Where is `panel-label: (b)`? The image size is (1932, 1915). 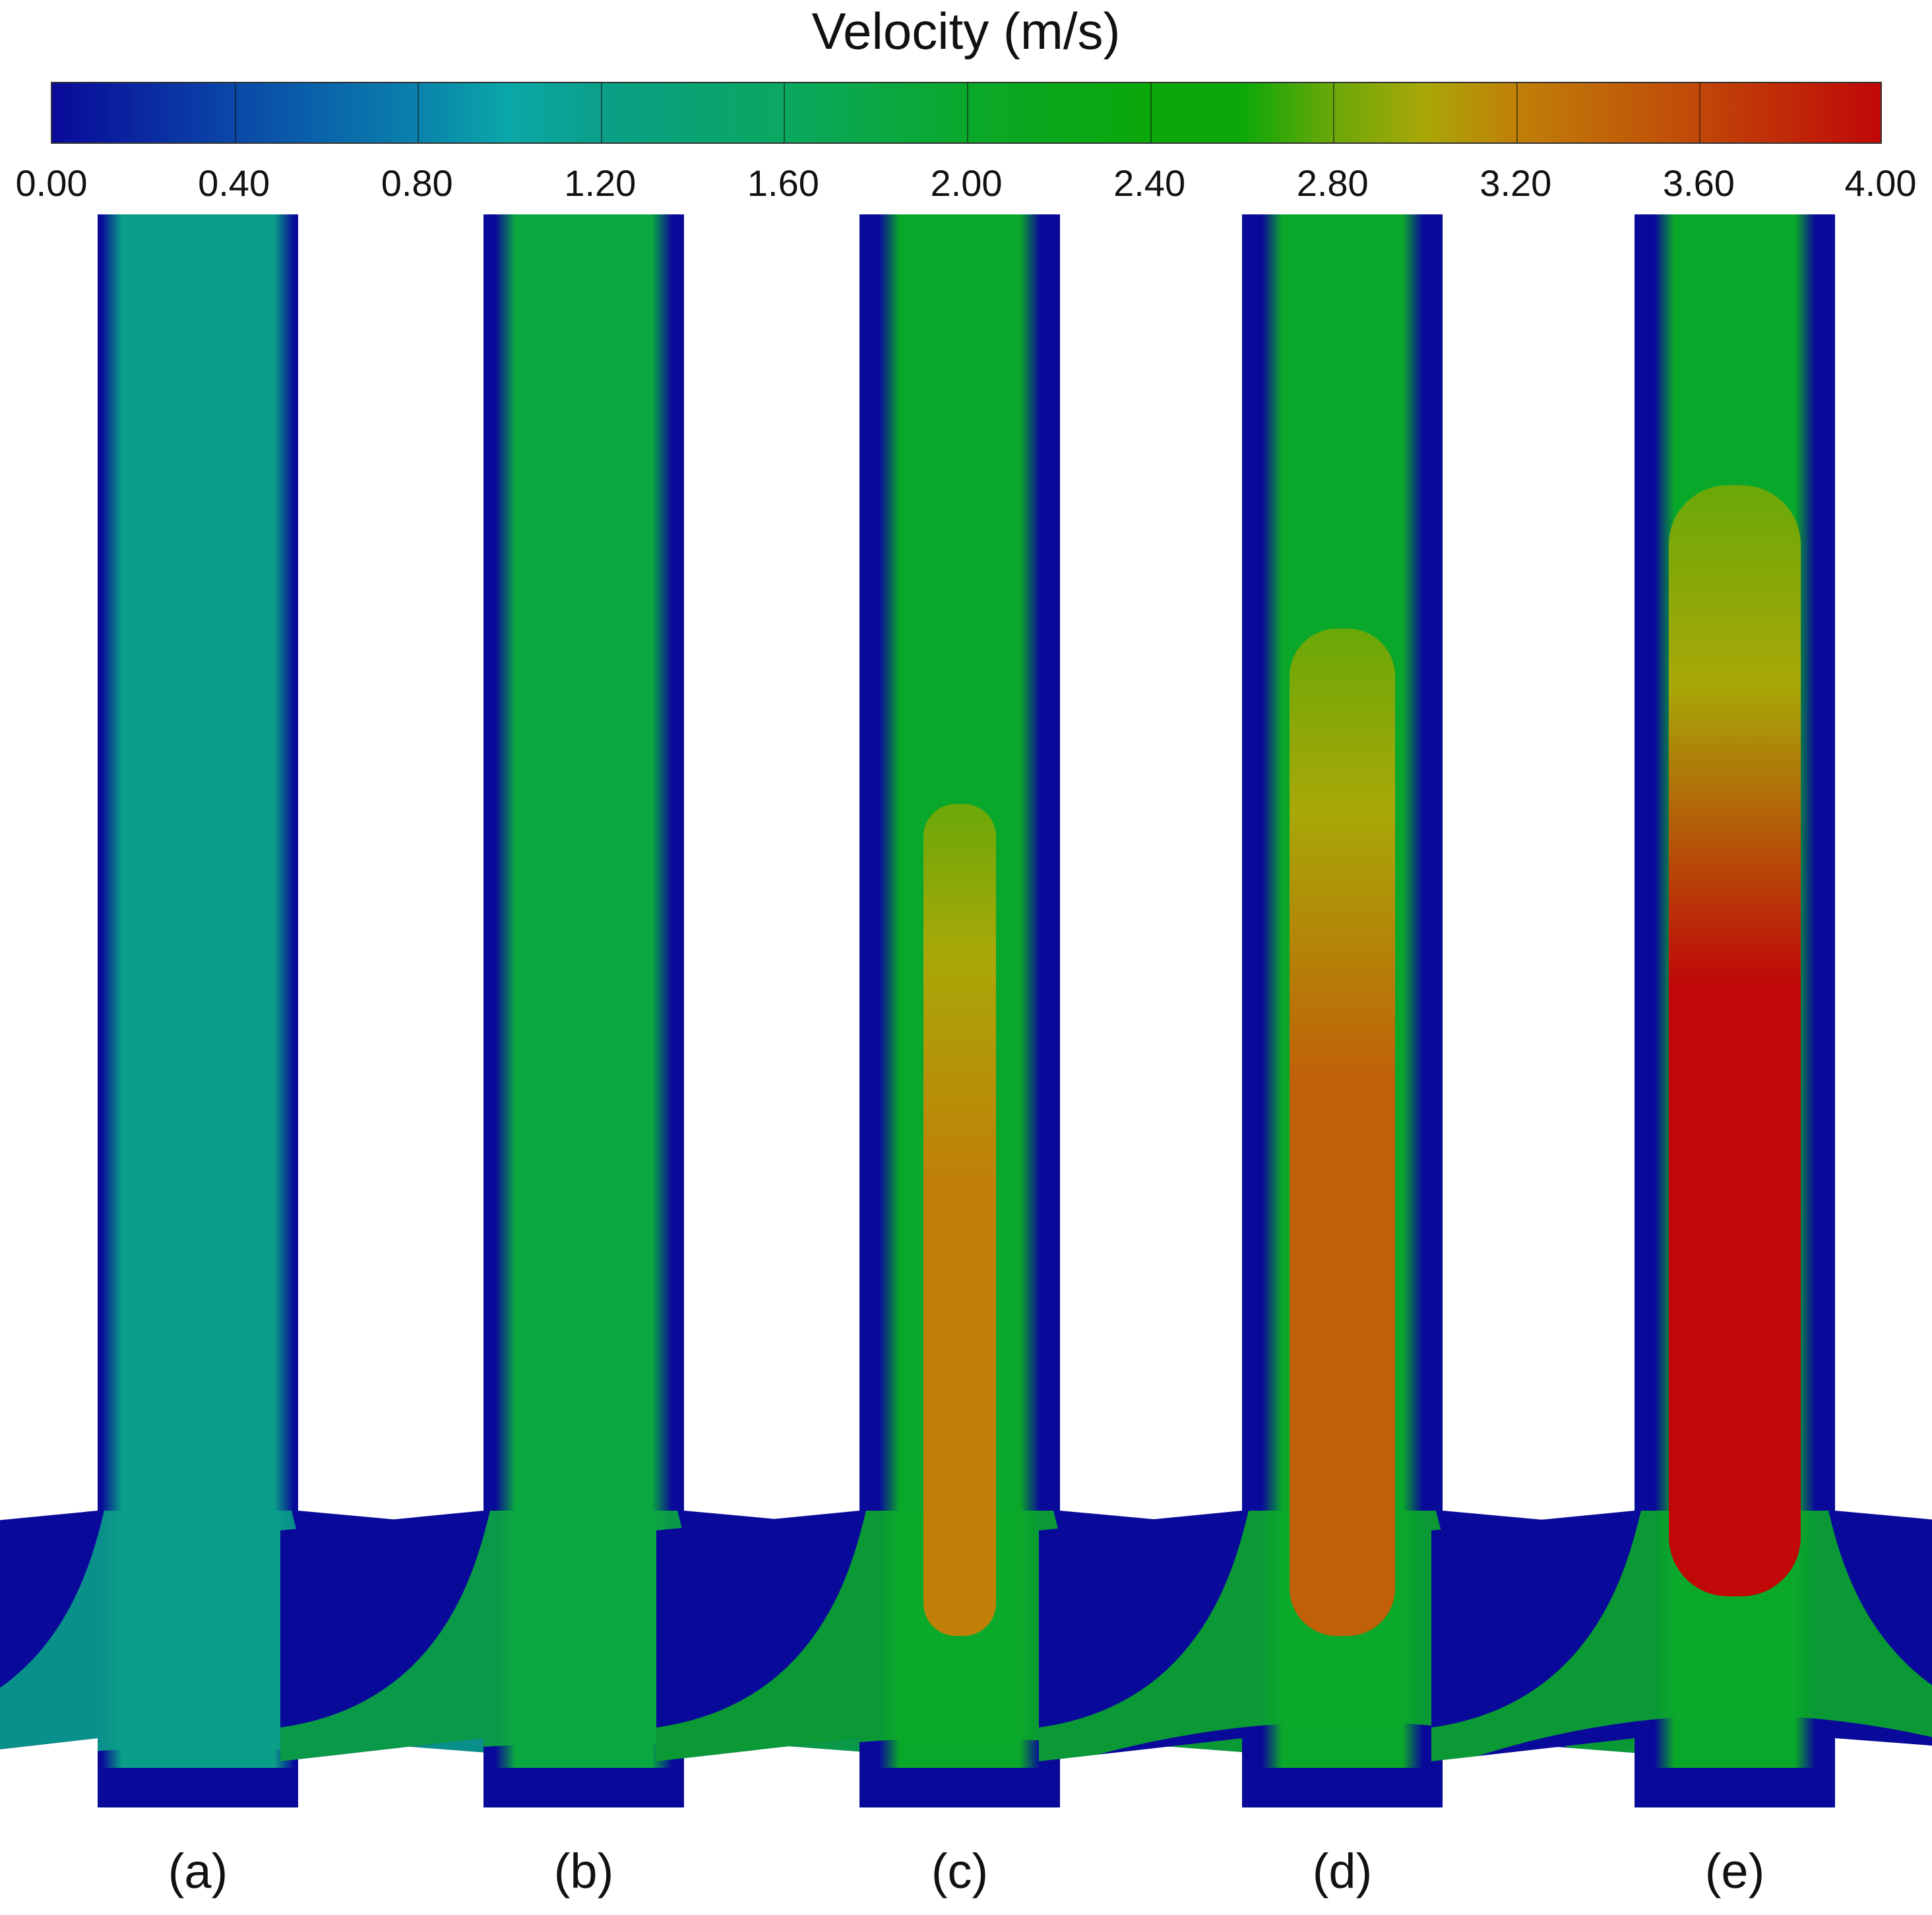
panel-label: (b) is located at coordinates (583, 1871).